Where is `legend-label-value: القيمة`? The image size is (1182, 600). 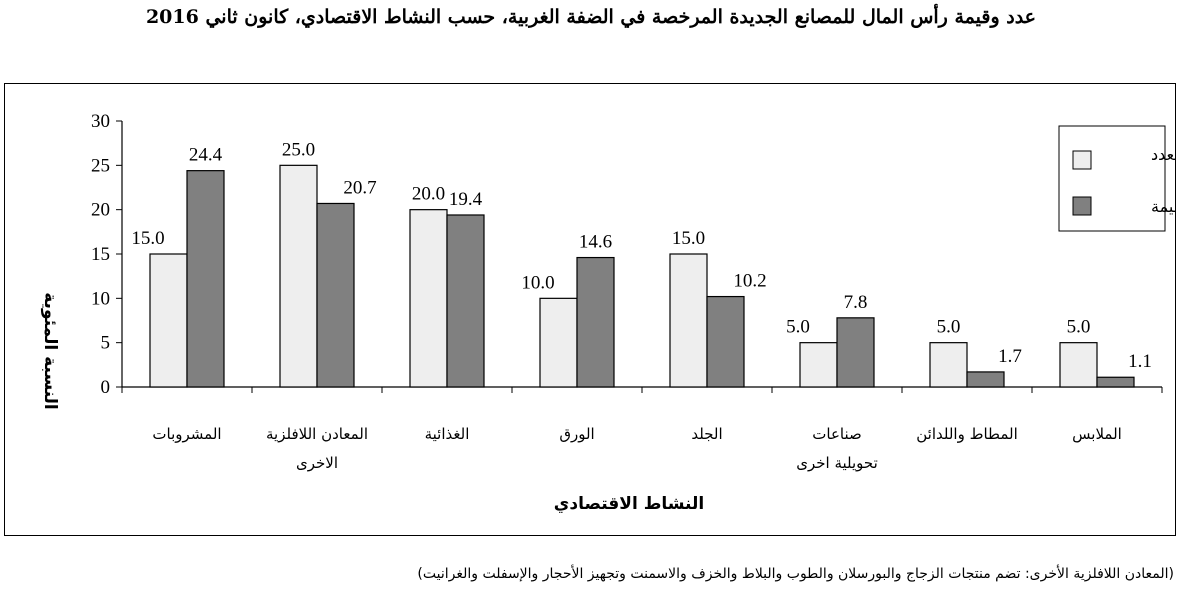 legend-label-value: القيمة is located at coordinates (1163, 206).